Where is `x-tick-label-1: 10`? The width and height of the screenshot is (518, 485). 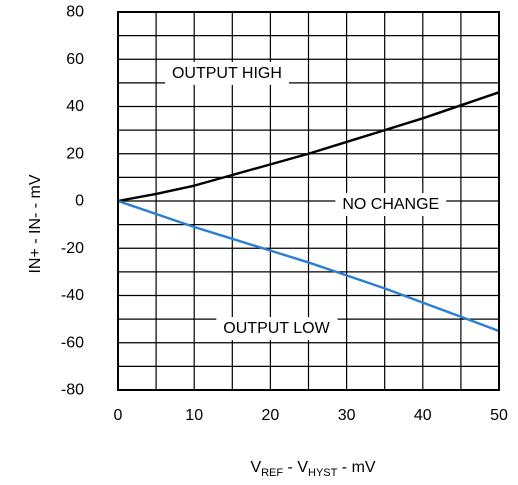
x-tick-label-1: 10 is located at coordinates (194, 415).